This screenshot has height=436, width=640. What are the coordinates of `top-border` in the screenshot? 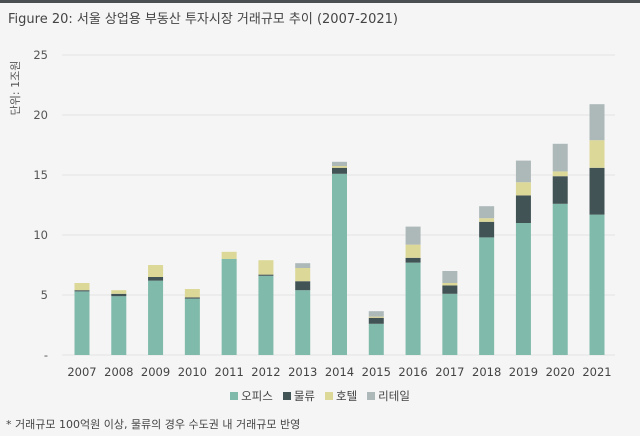 It's located at (320, 1).